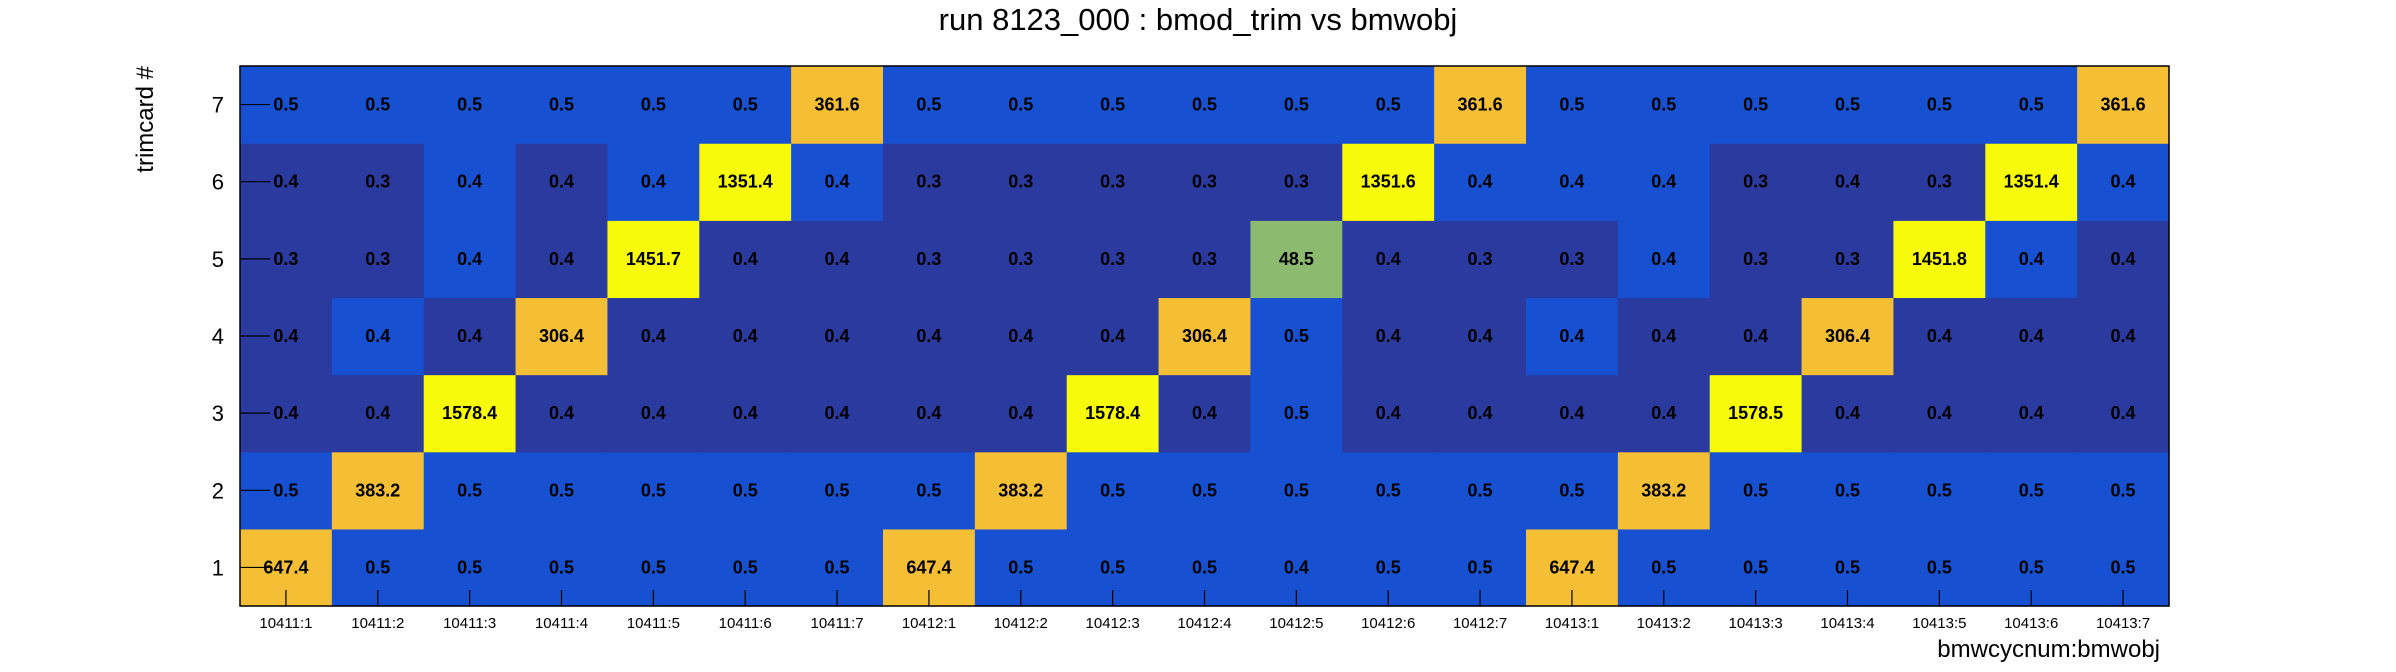 The image size is (2396, 672). Describe the element at coordinates (1664, 623) in the screenshot. I see `x-tick-label: 10413:2` at that location.